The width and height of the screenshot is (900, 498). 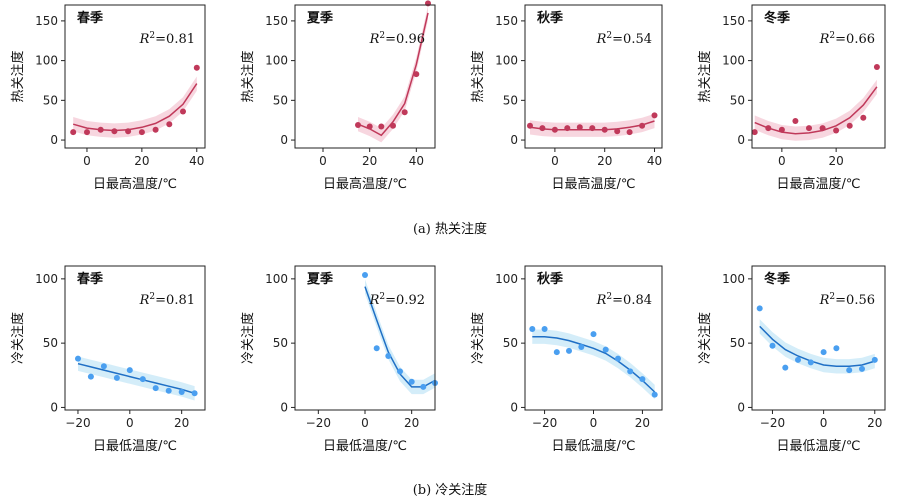 What do you see at coordinates (847, 39) in the screenshot?
I see `r-squared-label: R2=0.66` at bounding box center [847, 39].